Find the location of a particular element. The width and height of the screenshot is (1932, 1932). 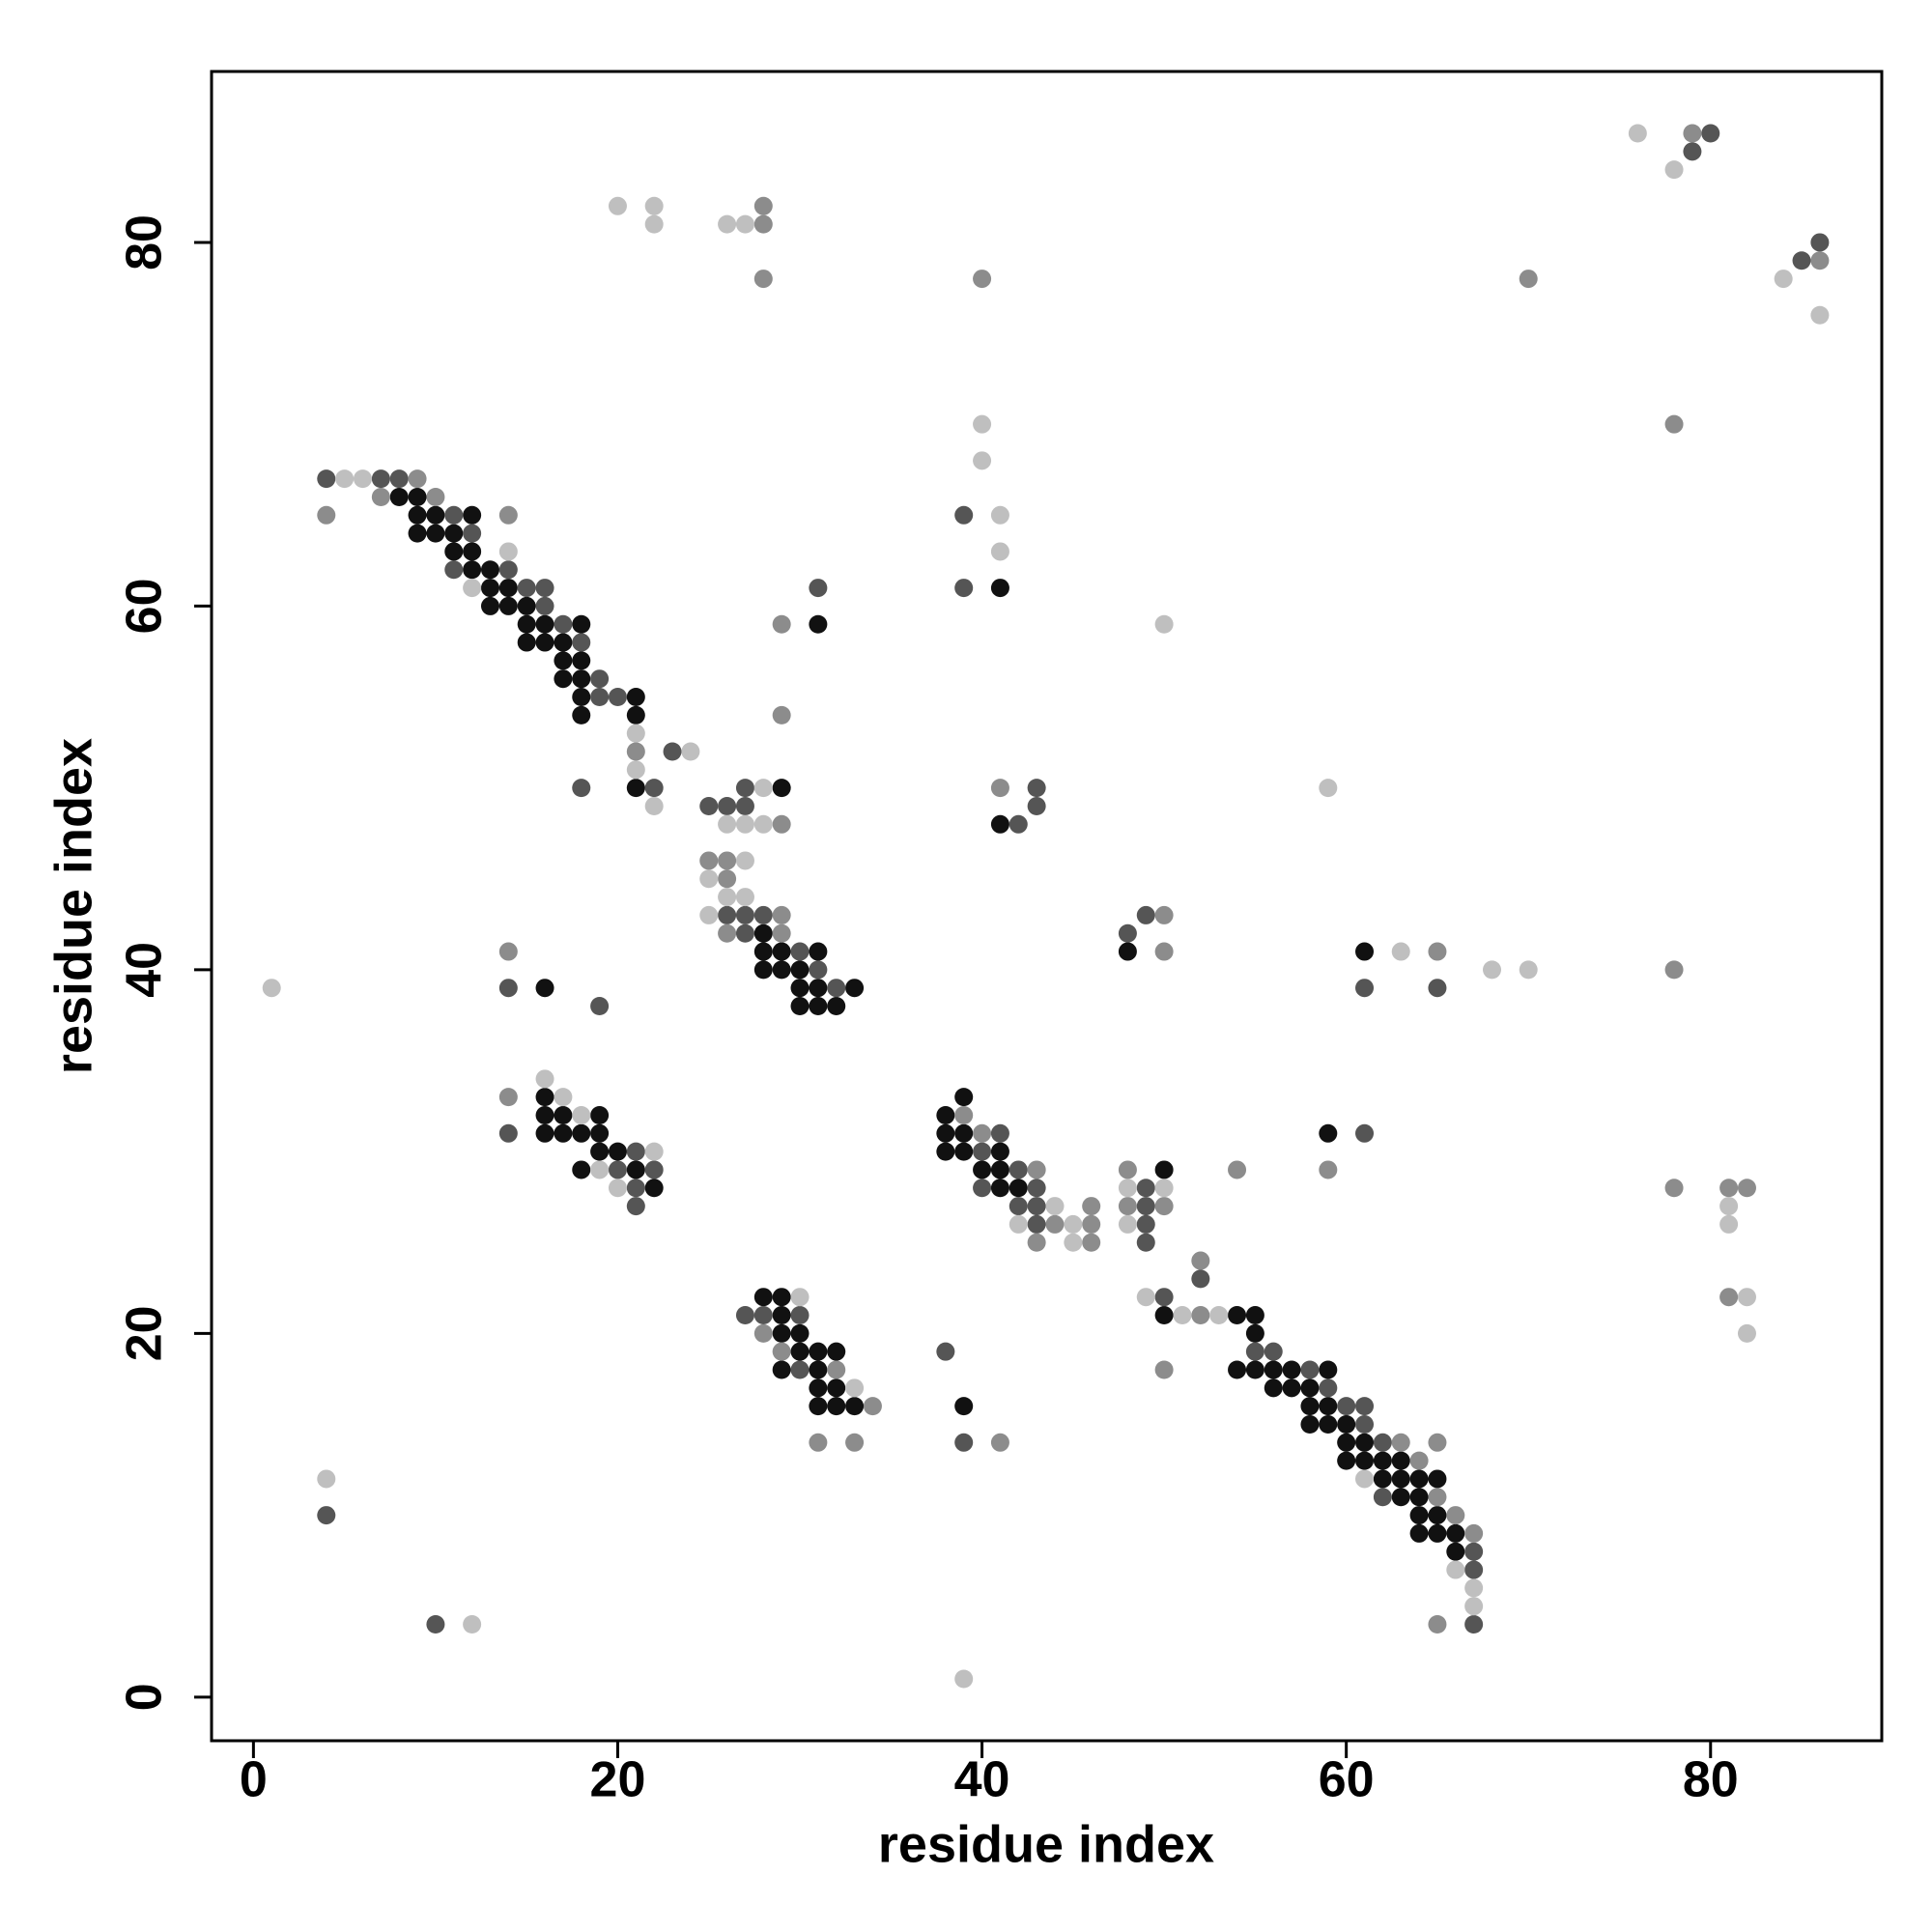

y-tick-label: 20 is located at coordinates (145, 1333).